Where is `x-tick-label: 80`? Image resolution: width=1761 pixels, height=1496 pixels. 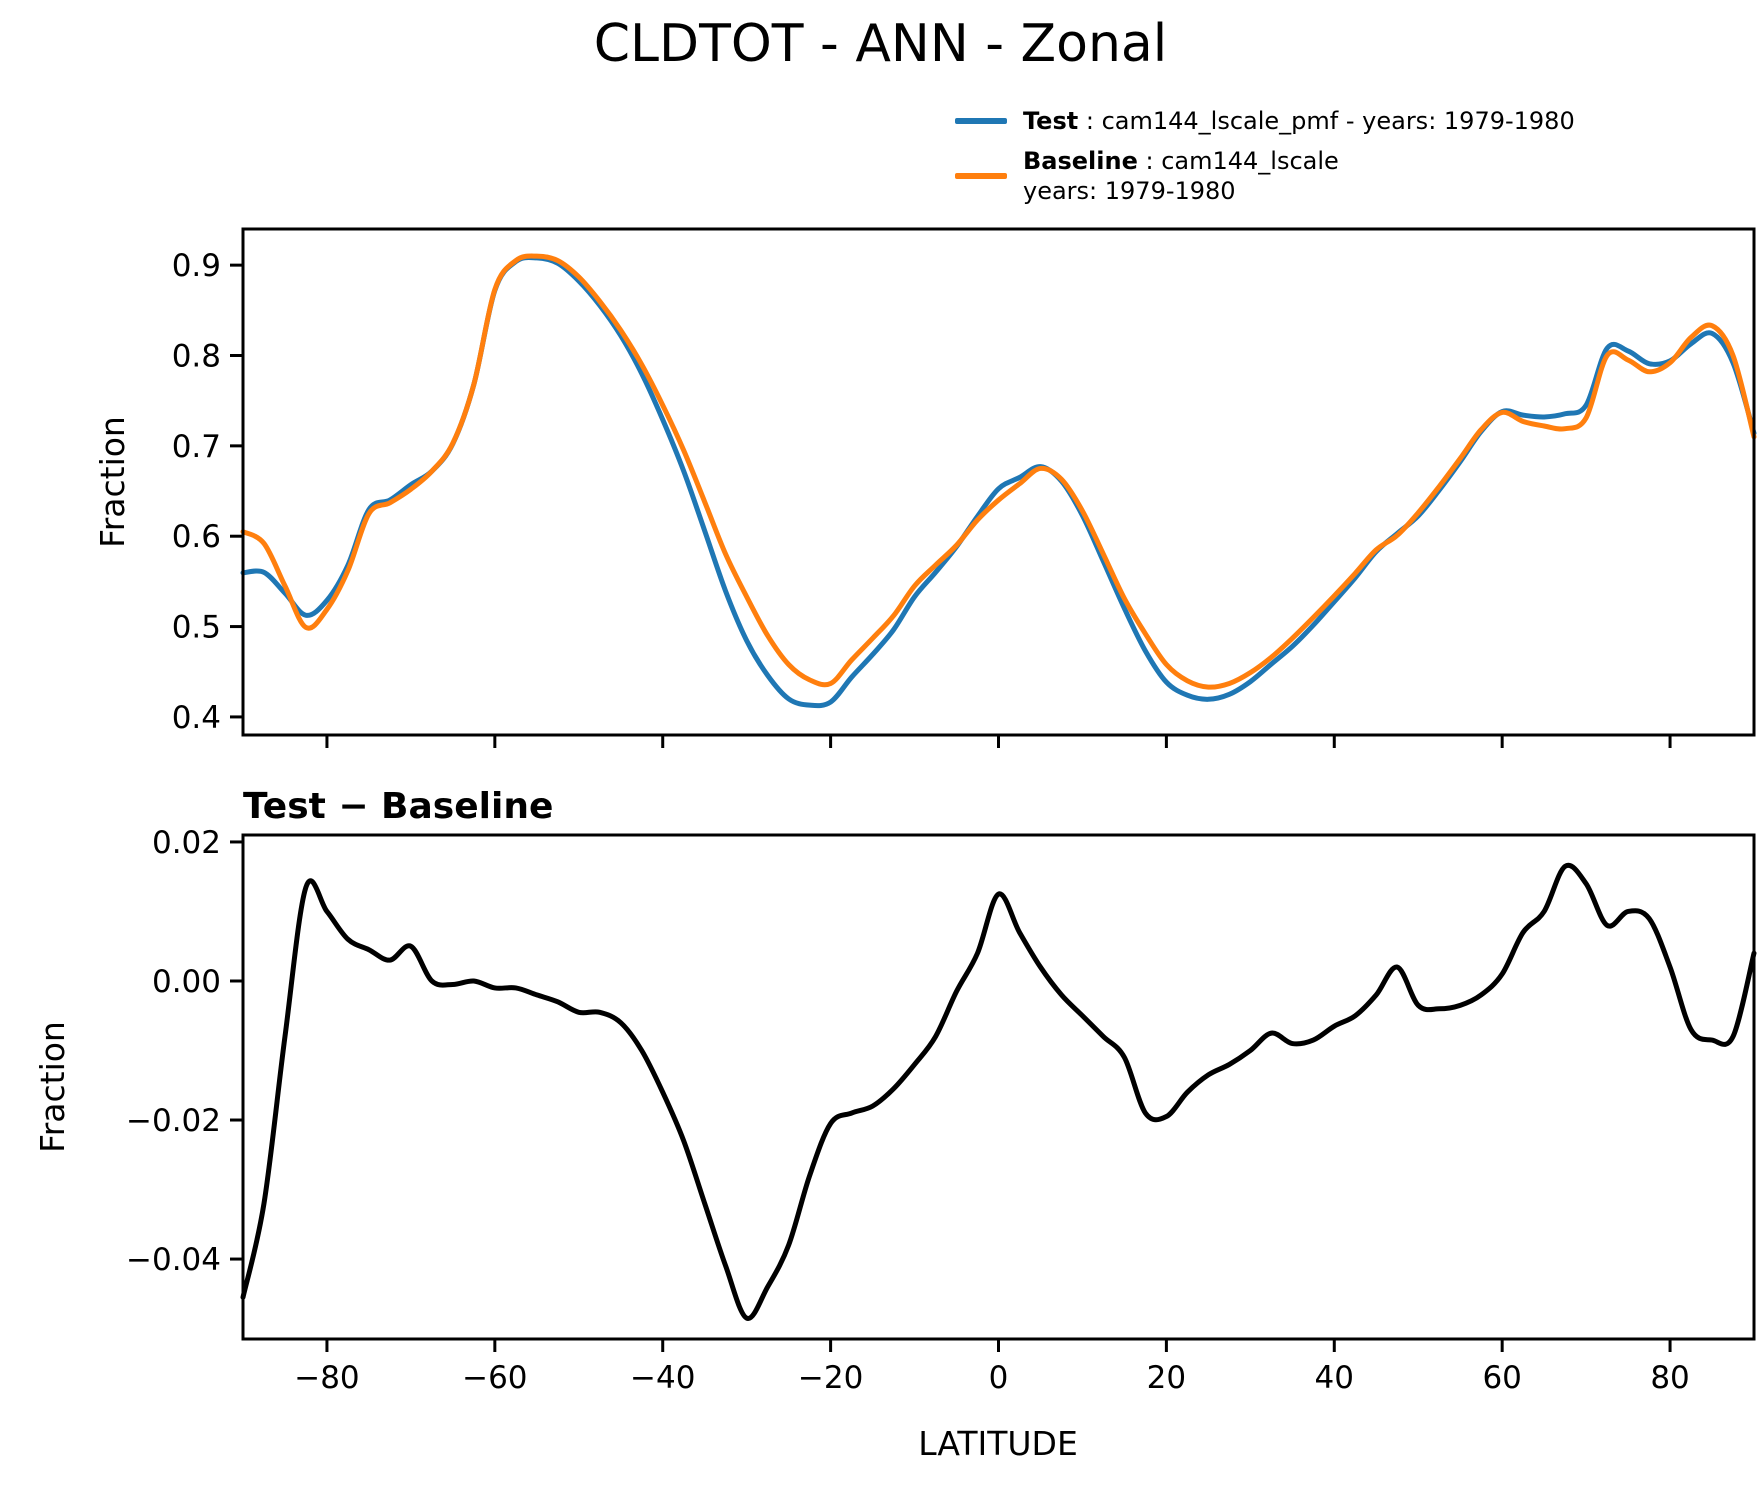
x-tick-label: 80 is located at coordinates (1669, 1378).